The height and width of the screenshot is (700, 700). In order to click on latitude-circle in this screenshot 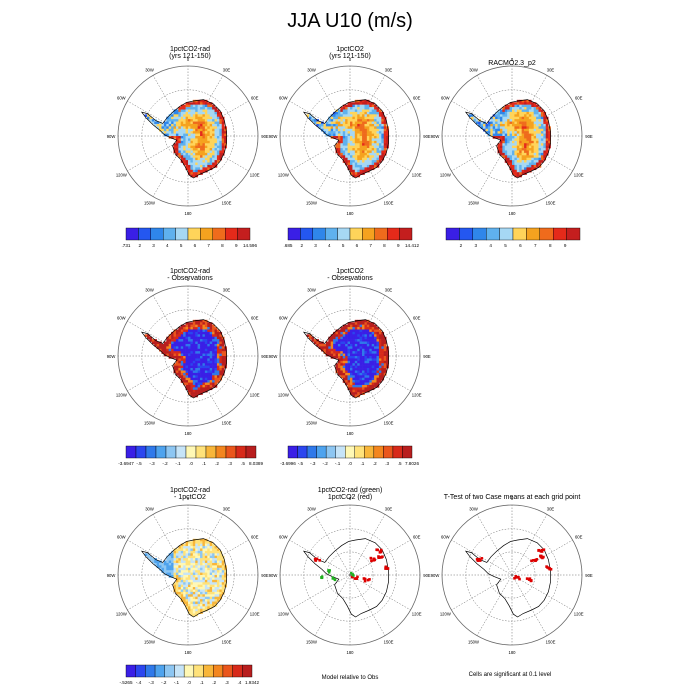, I will do `click(350, 575)`.